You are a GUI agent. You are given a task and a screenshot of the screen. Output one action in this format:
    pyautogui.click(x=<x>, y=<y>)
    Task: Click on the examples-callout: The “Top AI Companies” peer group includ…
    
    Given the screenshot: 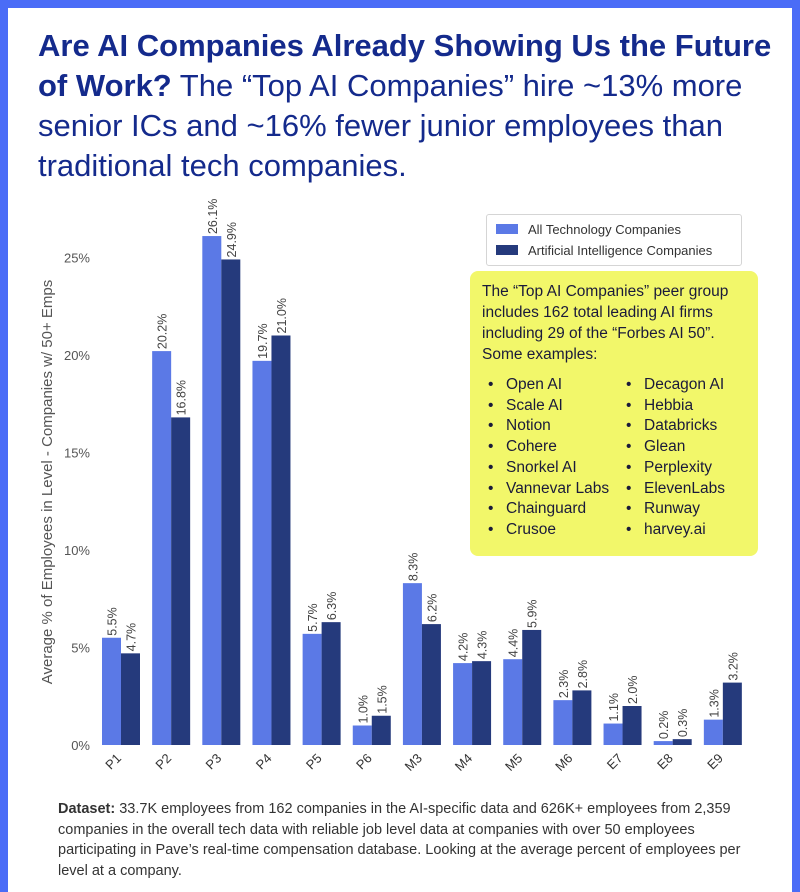 What is the action you would take?
    pyautogui.click(x=614, y=413)
    